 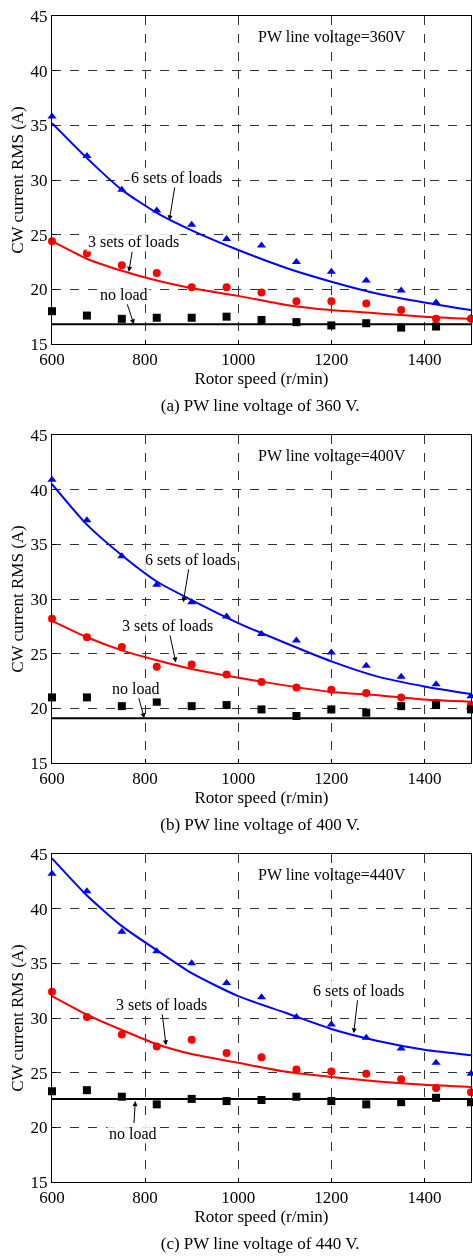 I want to click on text: (a) PW line voltage of 360 V., so click(x=260, y=405).